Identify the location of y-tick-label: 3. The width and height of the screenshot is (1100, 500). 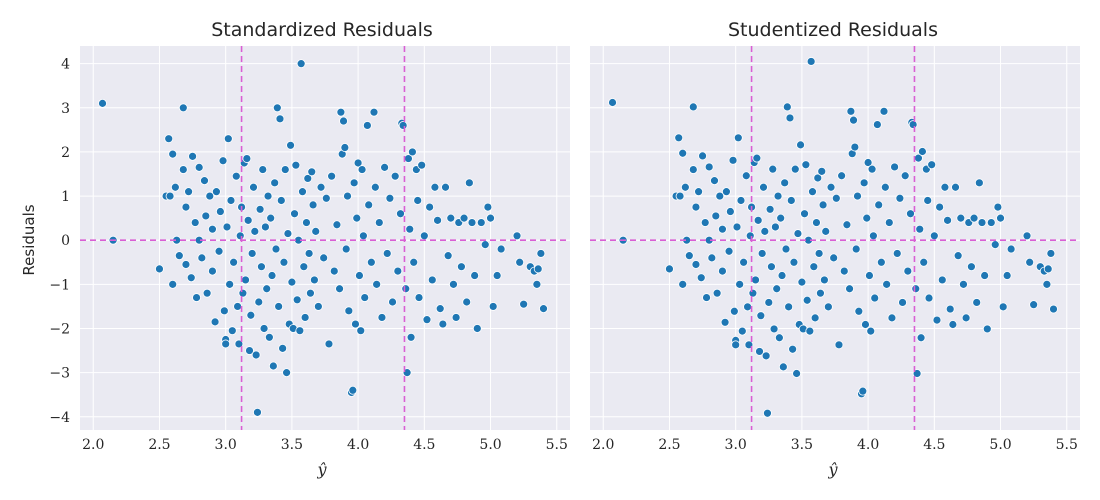
(65, 109).